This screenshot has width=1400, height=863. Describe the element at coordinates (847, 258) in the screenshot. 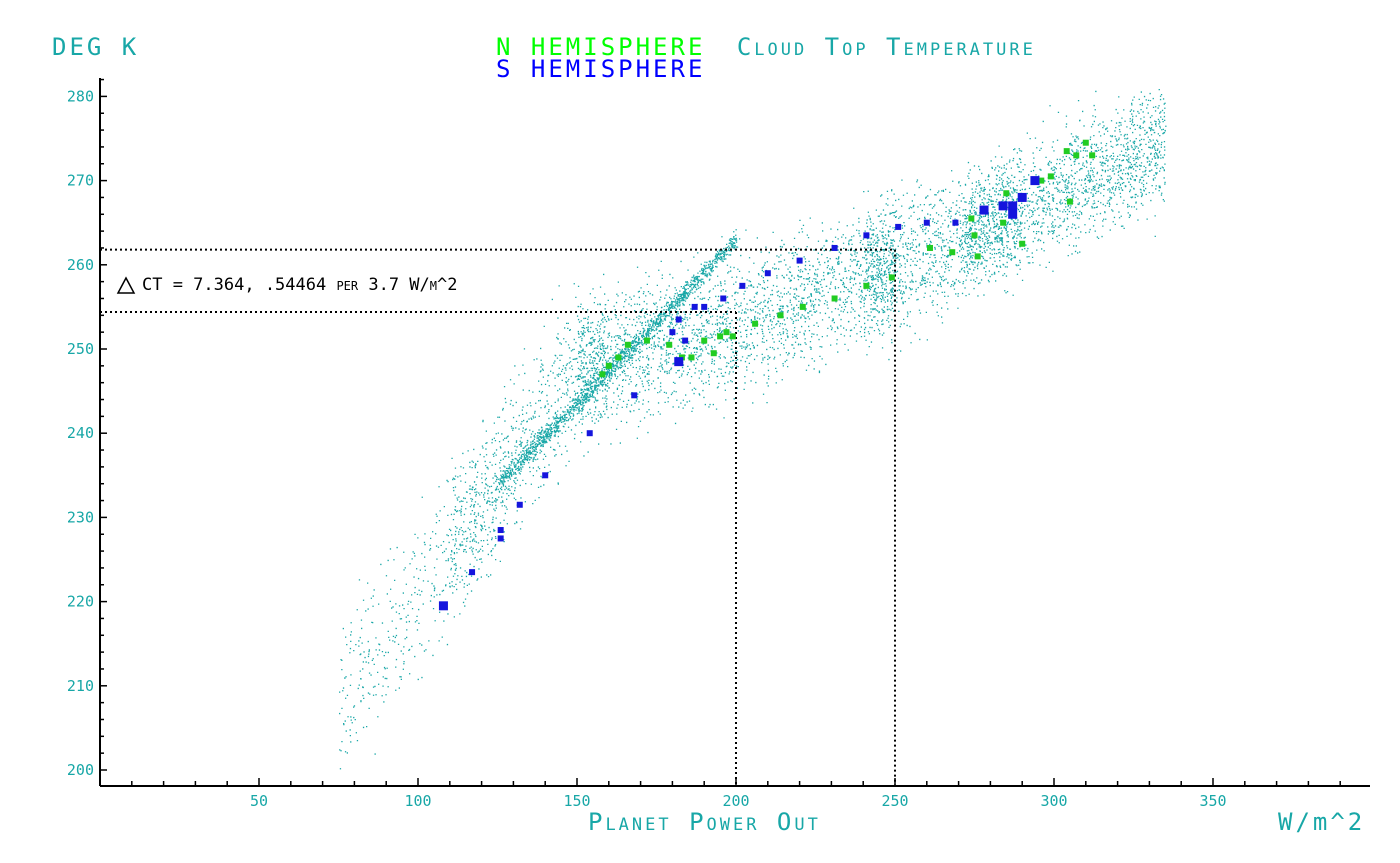

I see `series-north` at that location.